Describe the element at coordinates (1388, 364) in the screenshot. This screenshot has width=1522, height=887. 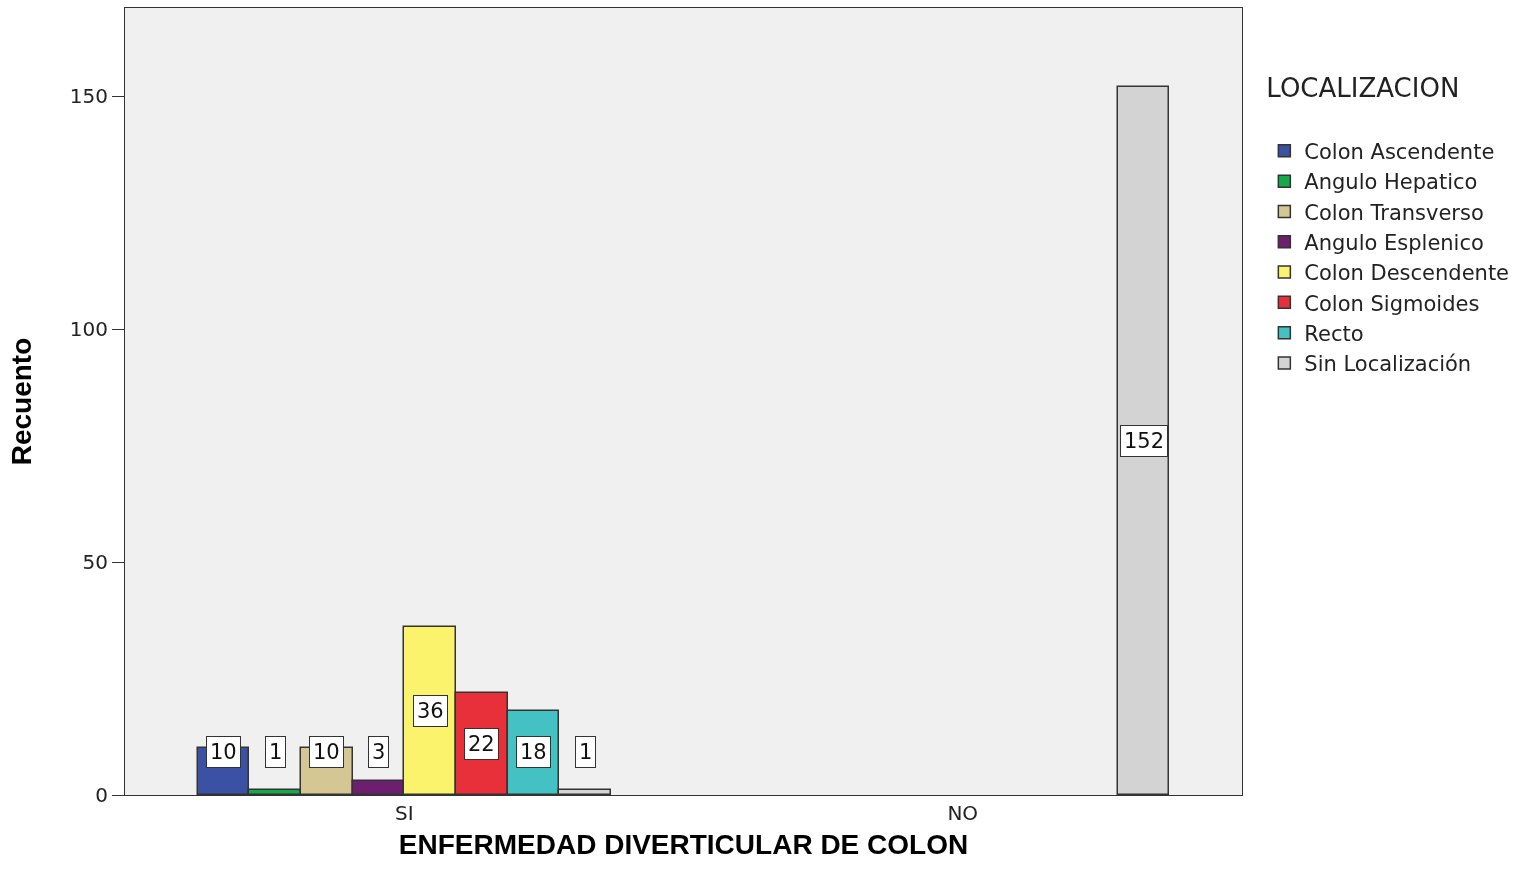
I see `legend-label: Sin Localización` at that location.